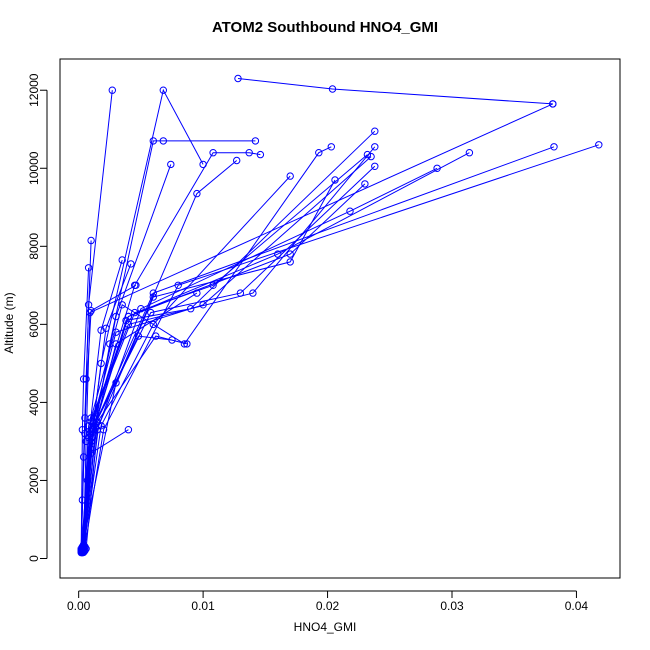 The height and width of the screenshot is (650, 650). I want to click on x-tick-label: 0.00, so click(79, 606).